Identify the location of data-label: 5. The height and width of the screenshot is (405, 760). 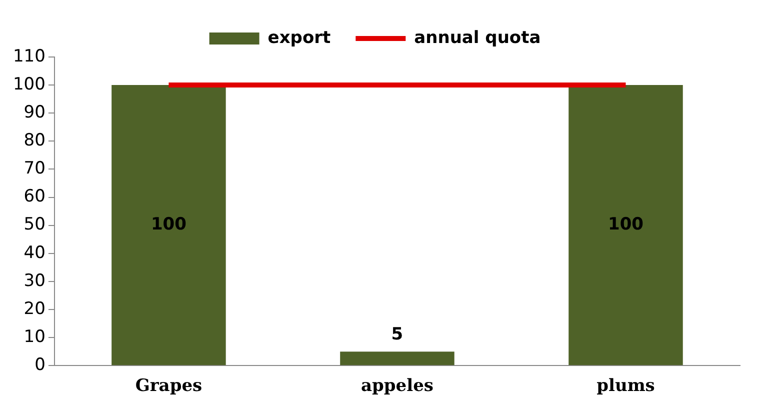
(397, 334).